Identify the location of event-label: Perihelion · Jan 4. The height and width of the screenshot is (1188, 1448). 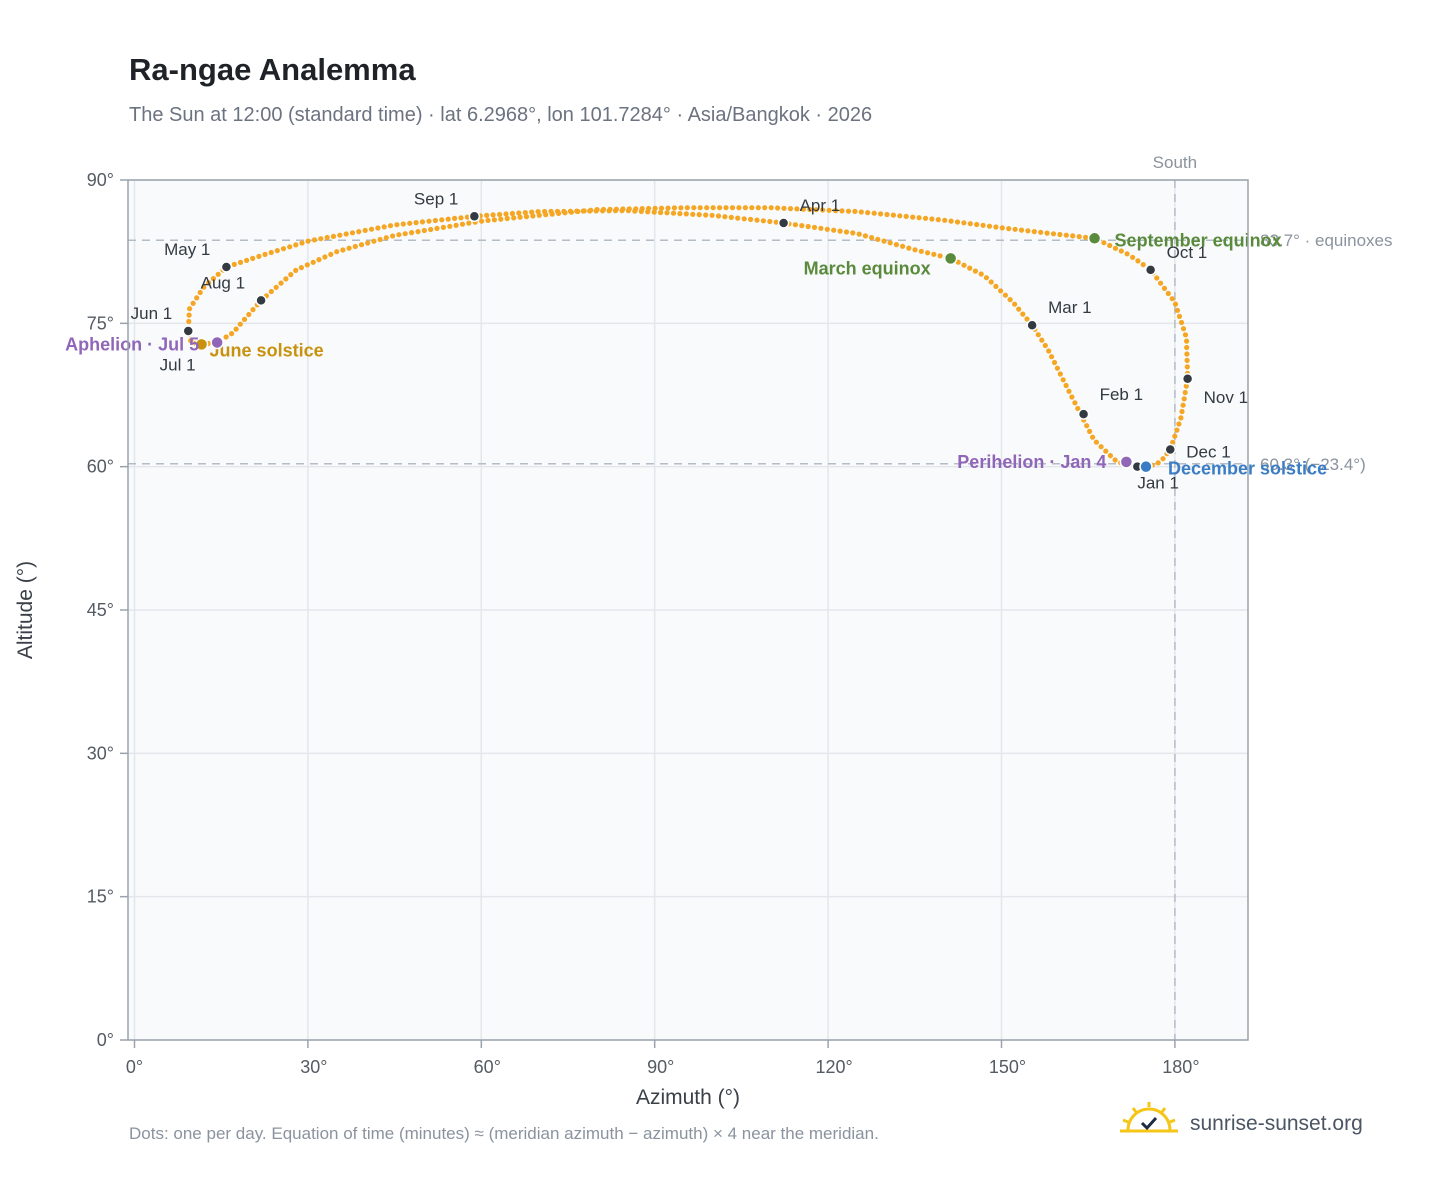
(1031, 462).